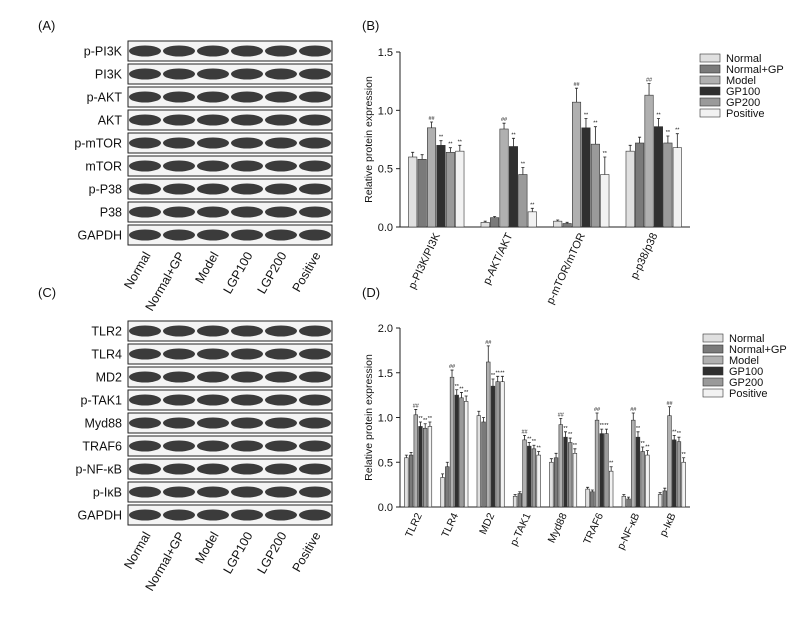  I want to click on lane-label: Model, so click(206, 268).